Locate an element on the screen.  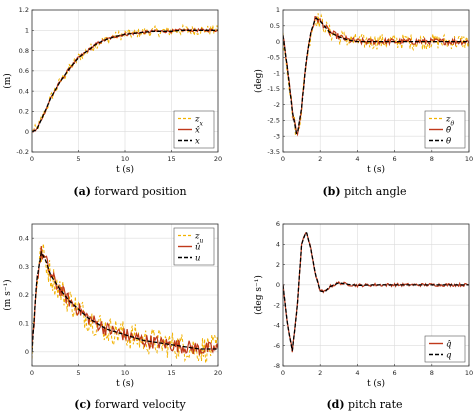
y-tick-label: -3.5 is located at coordinates (273, 152).